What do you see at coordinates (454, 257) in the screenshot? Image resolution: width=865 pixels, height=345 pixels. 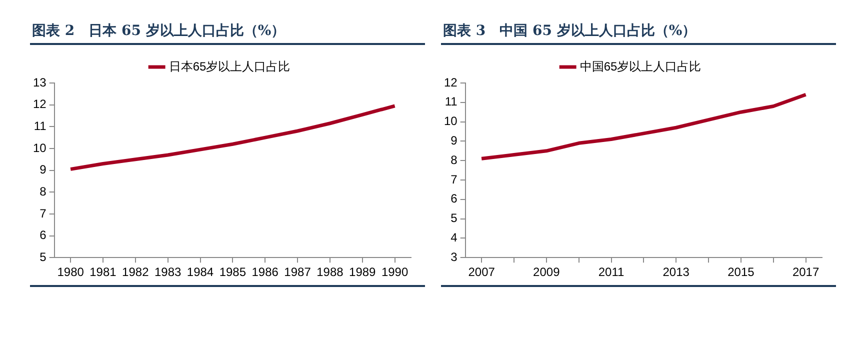 I see `y-tick-label: 3` at bounding box center [454, 257].